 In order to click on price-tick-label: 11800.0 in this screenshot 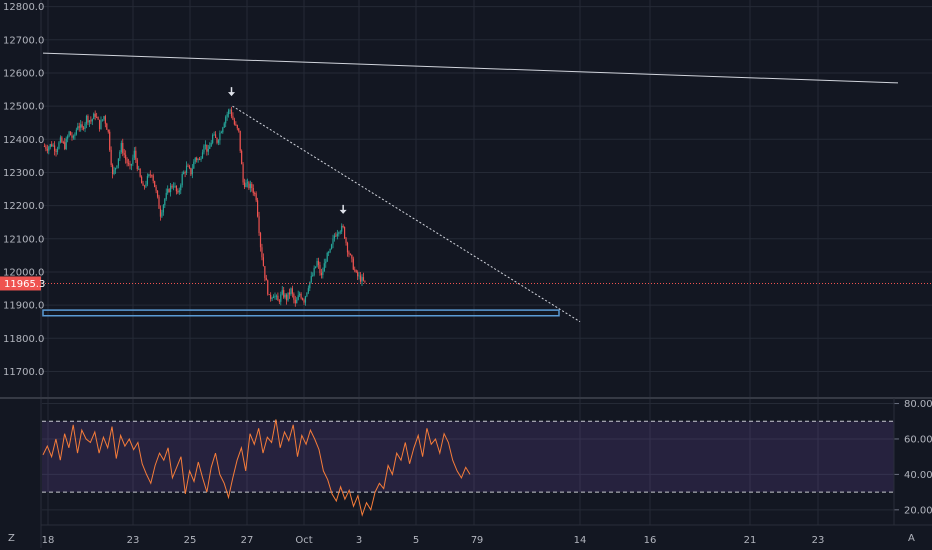, I will do `click(23, 339)`.